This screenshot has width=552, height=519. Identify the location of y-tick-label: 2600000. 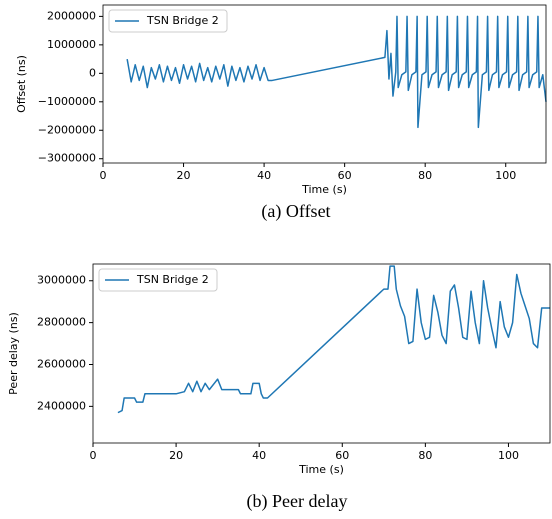
(61, 363).